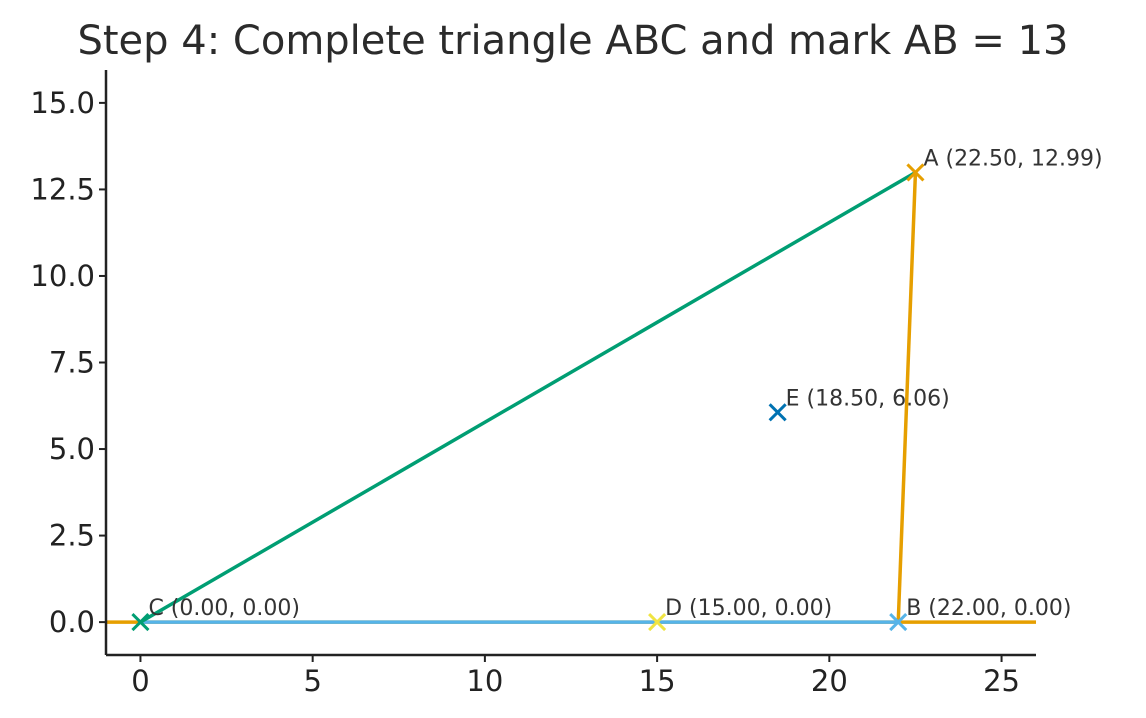  Describe the element at coordinates (62, 103) in the screenshot. I see `y-tick-label: 15.0` at that location.